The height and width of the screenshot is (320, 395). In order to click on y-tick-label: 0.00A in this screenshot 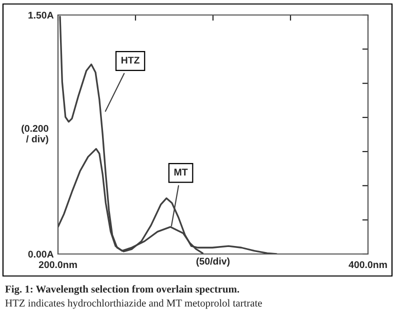, I will do `click(41, 254)`.